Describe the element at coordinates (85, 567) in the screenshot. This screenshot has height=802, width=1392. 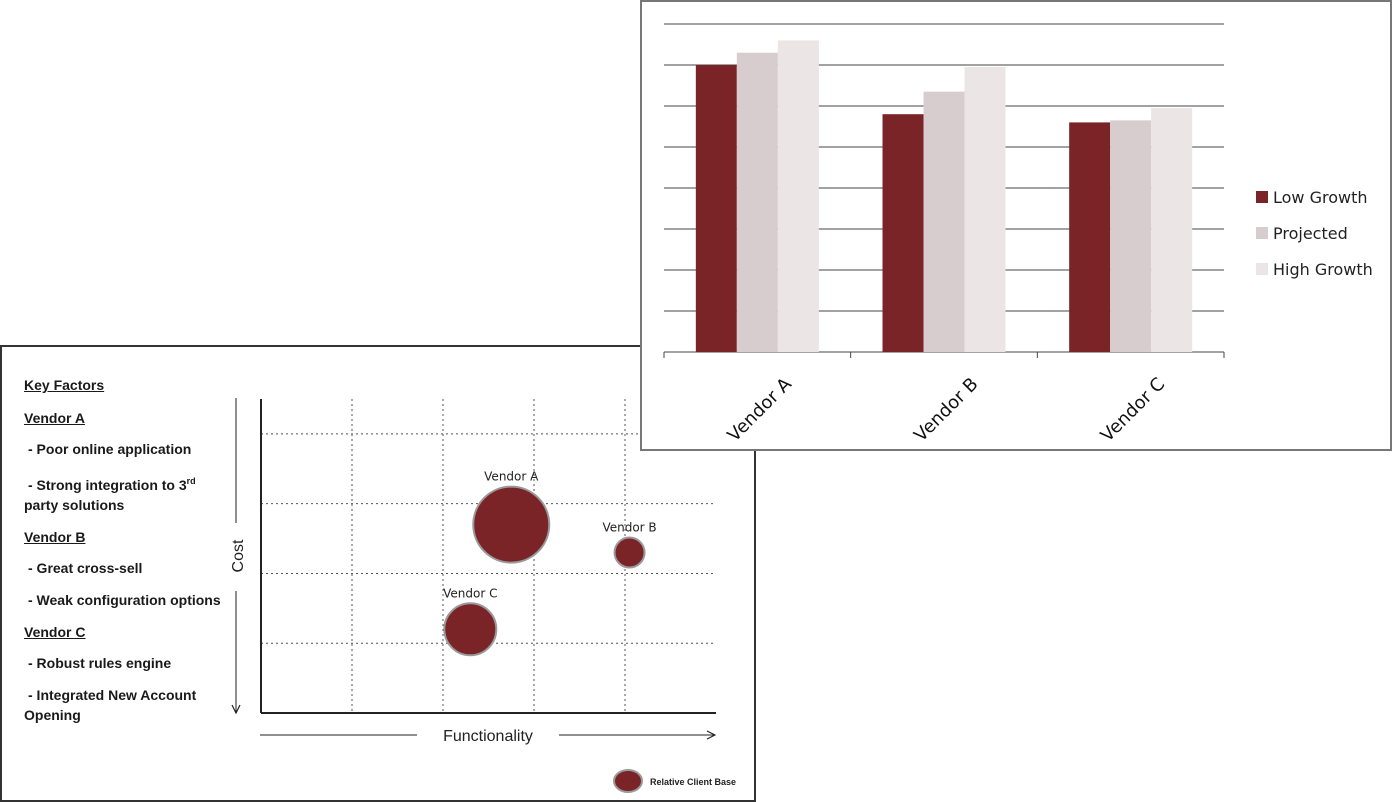
I see `vendor-b-factor-1: - Great cross-sell` at that location.